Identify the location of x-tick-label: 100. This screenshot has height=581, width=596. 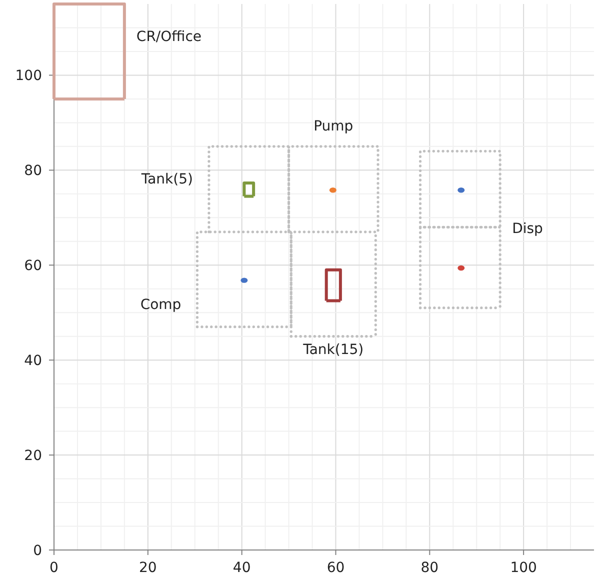
(523, 568).